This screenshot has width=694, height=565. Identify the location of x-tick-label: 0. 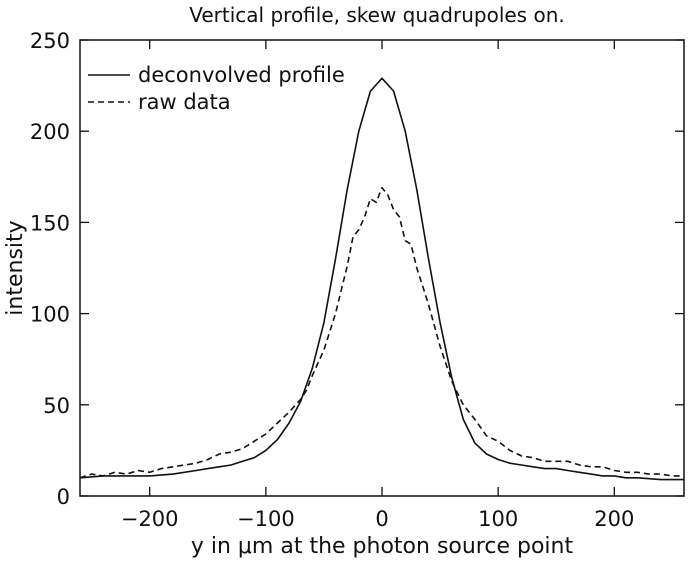
(381, 519).